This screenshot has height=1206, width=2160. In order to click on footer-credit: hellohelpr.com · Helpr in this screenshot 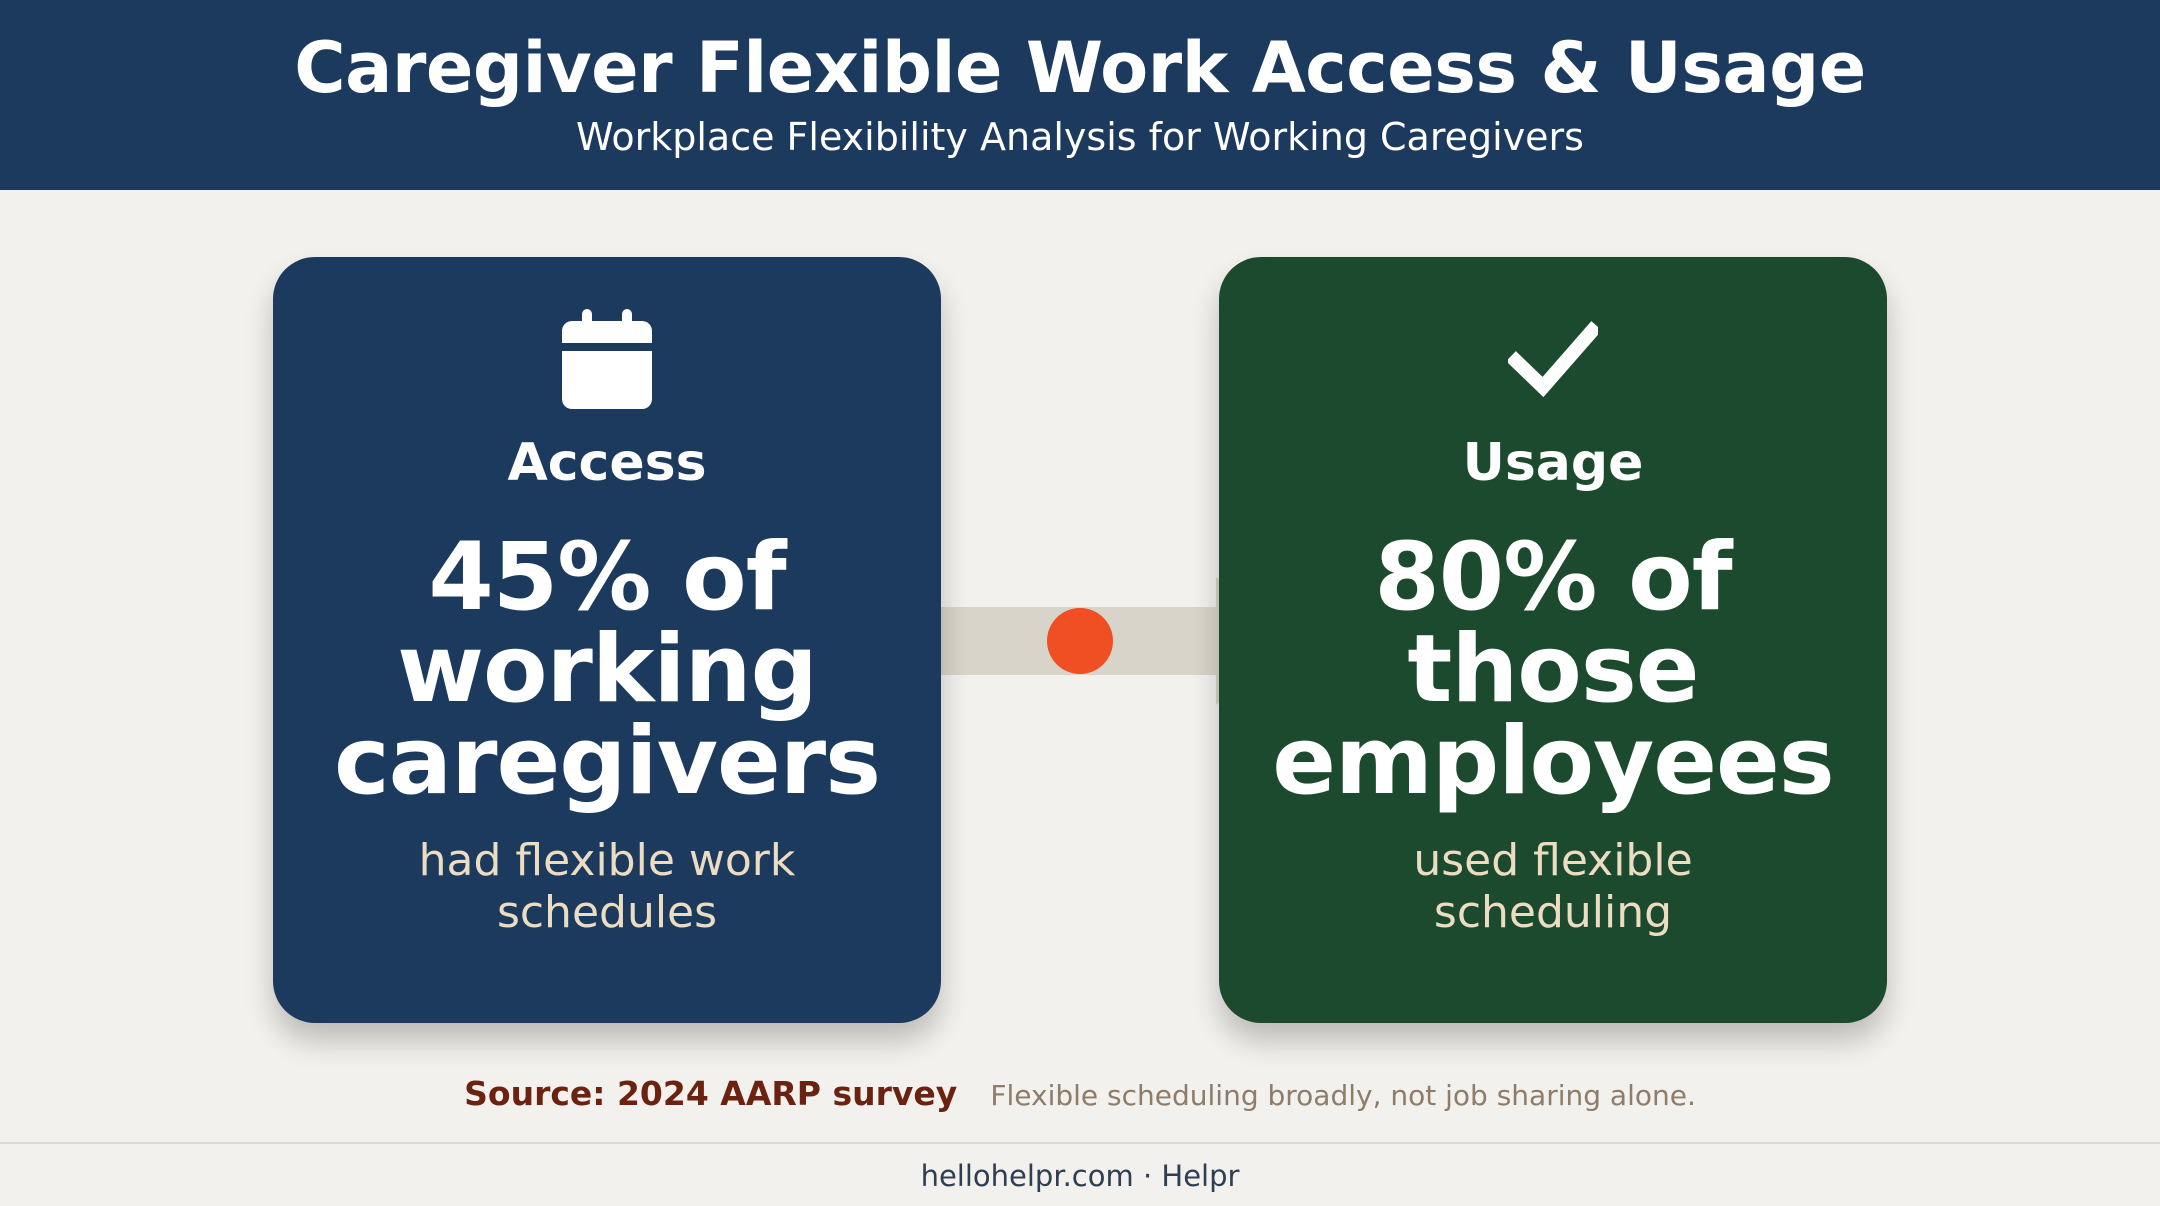, I will do `click(1080, 1176)`.